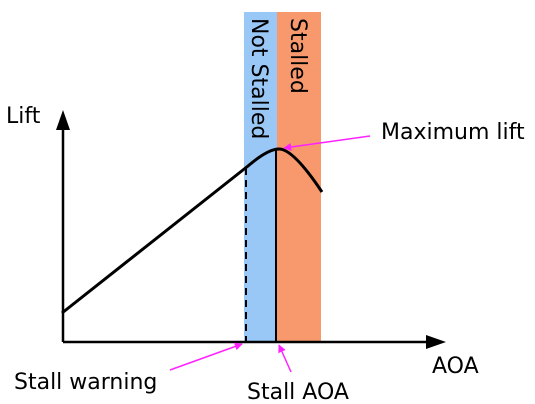 This screenshot has width=535, height=404. I want to click on maximum-lift-label: Maximum lift, so click(453, 132).